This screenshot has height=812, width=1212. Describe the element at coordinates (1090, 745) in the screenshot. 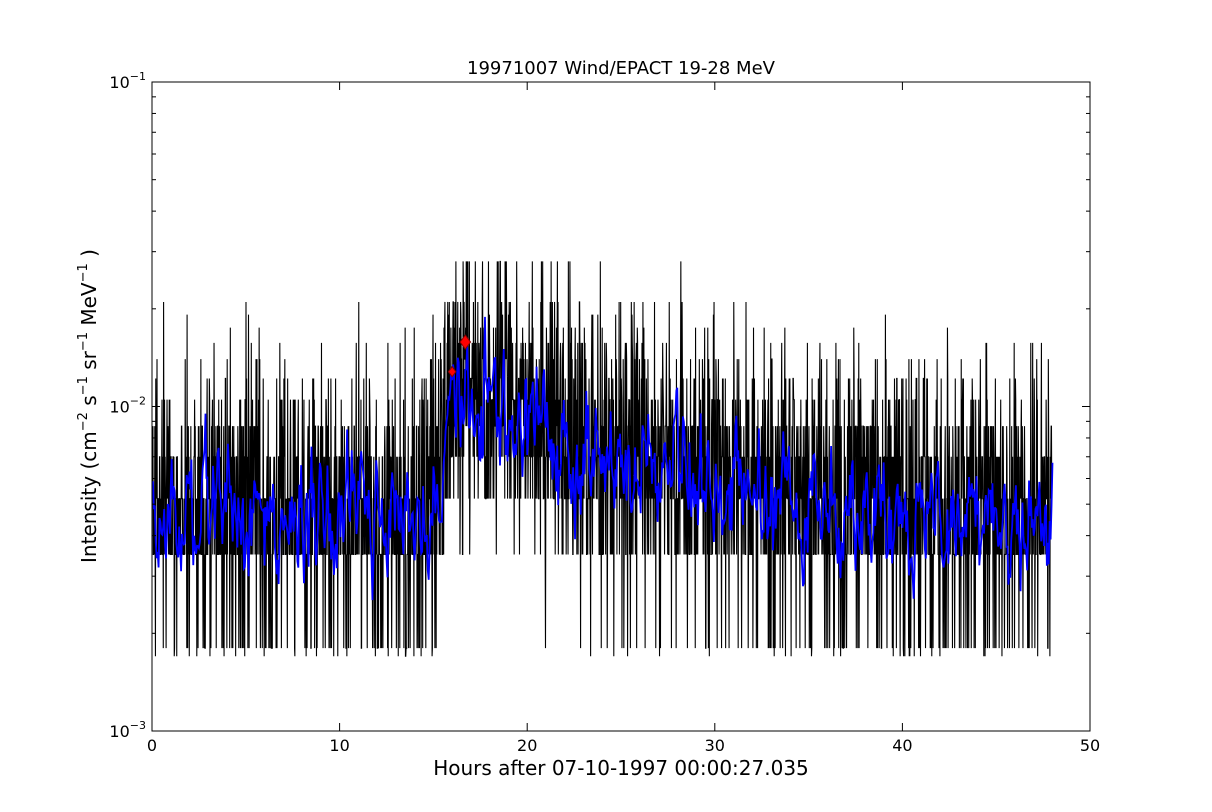

I see `x-tick-label: 50` at that location.